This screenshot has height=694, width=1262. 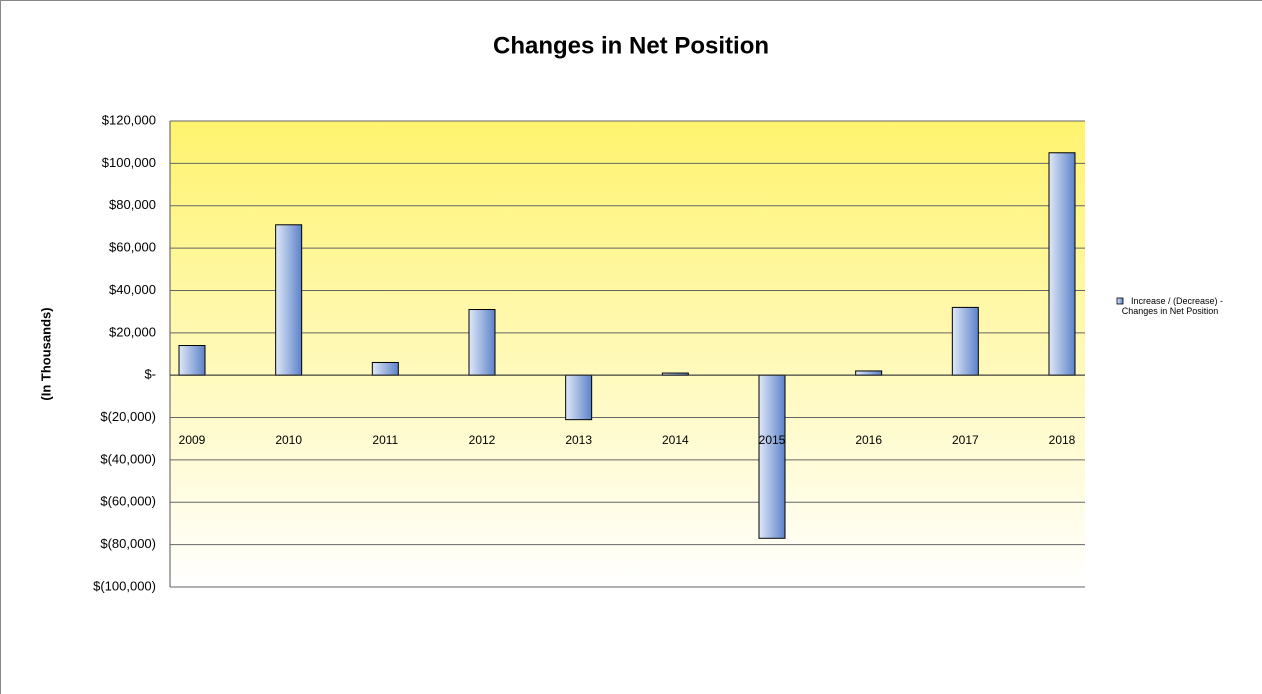 What do you see at coordinates (150, 374) in the screenshot?
I see `y-tick-label: $-` at bounding box center [150, 374].